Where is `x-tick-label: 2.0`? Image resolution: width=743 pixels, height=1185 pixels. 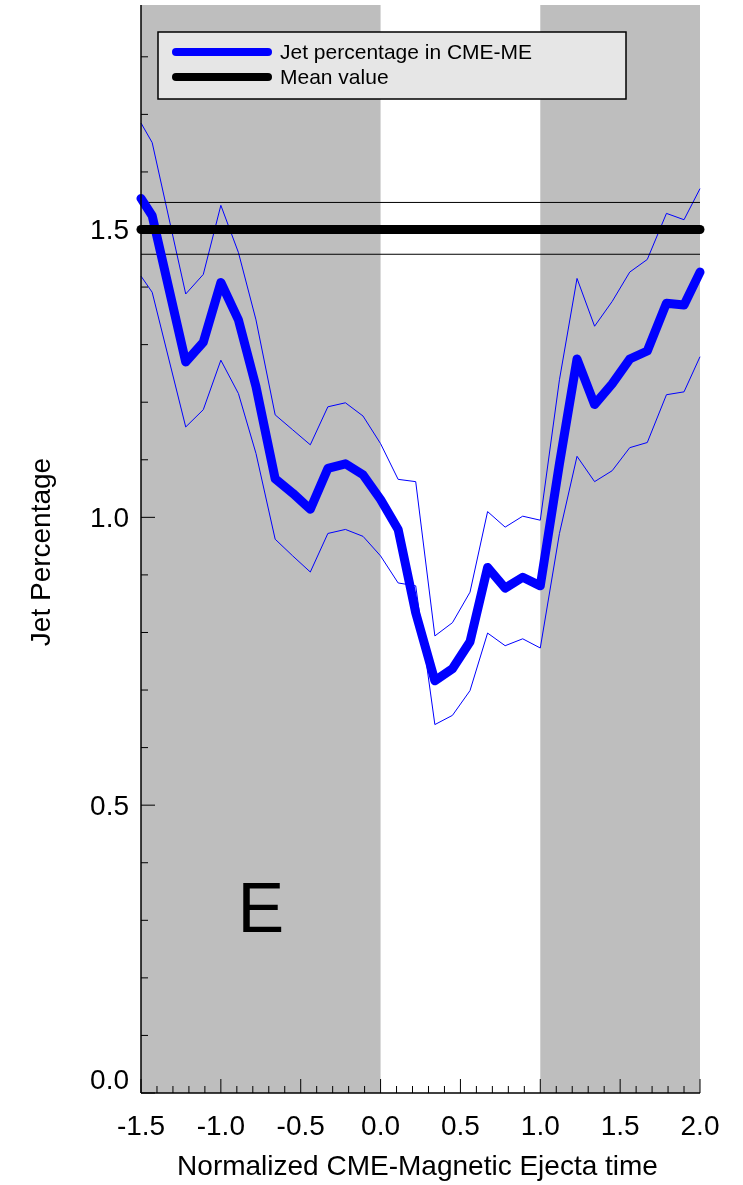 x-tick-label: 2.0 is located at coordinates (700, 1125).